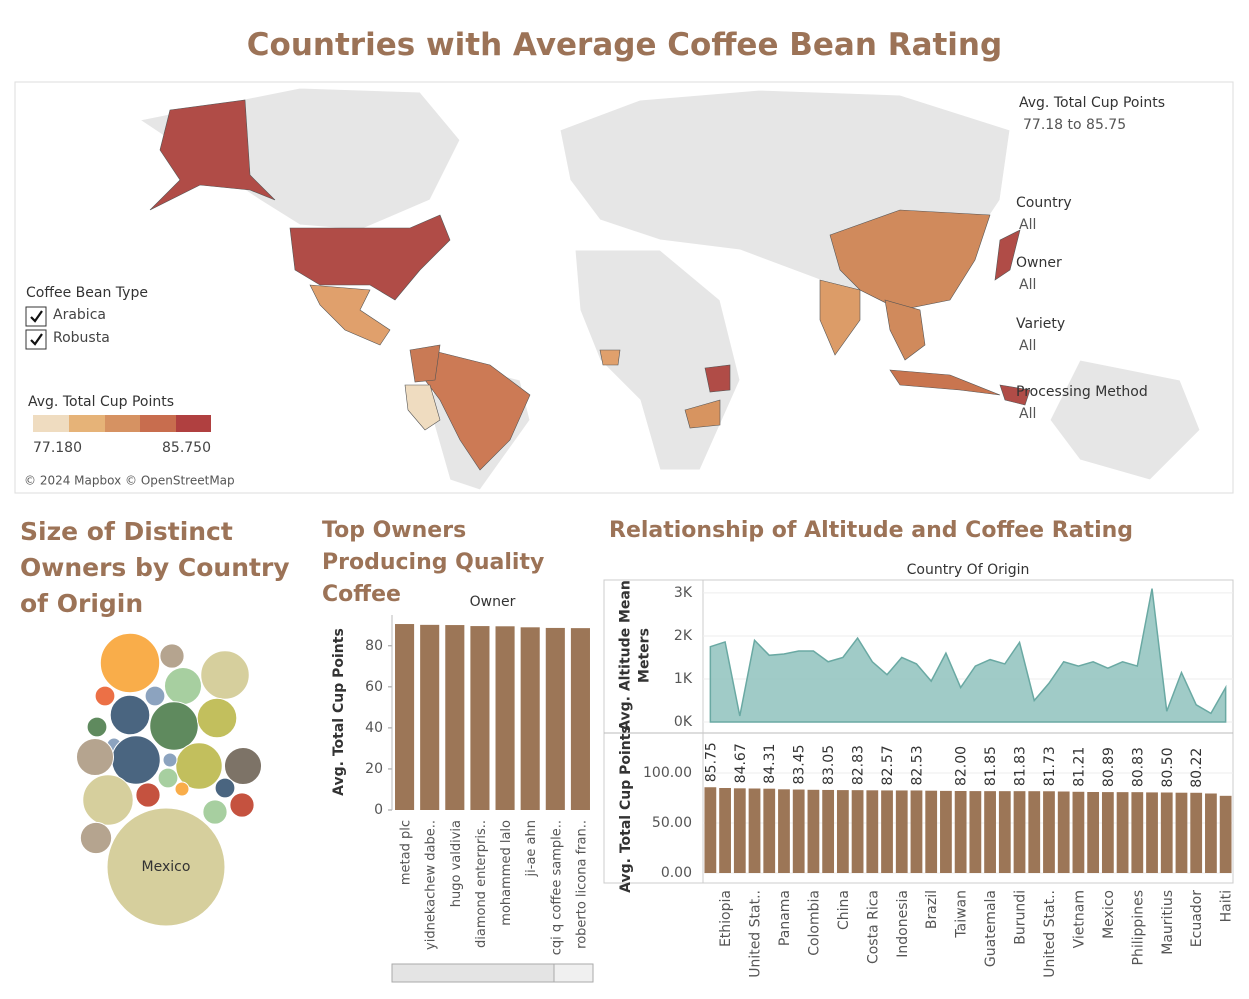 The image size is (1249, 999). What do you see at coordinates (473, 973) in the screenshot?
I see `scrollbar-thumb` at bounding box center [473, 973].